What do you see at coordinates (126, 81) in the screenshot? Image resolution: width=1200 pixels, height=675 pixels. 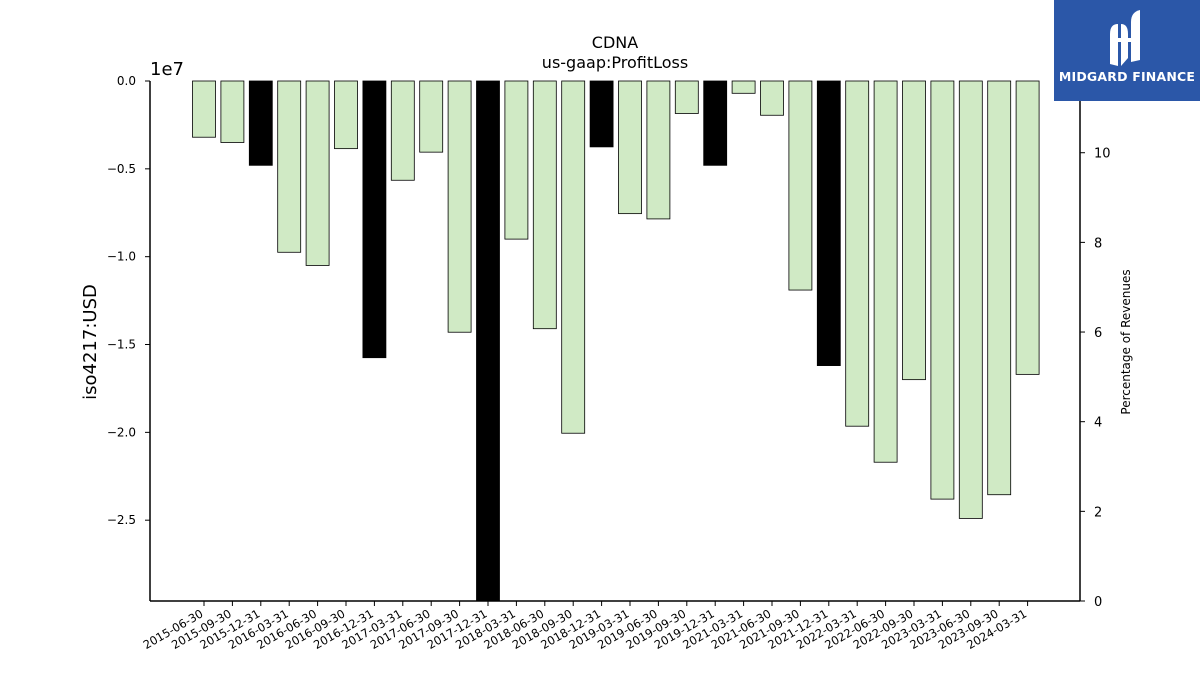 I see `y-tick-label: 0.0` at bounding box center [126, 81].